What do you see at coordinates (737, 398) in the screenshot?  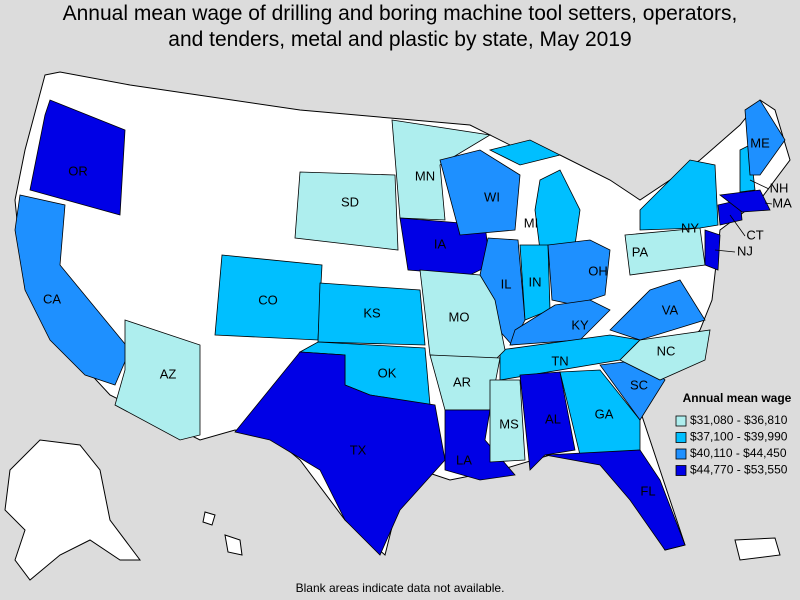 I see `legend-title: Annual mean wage` at bounding box center [737, 398].